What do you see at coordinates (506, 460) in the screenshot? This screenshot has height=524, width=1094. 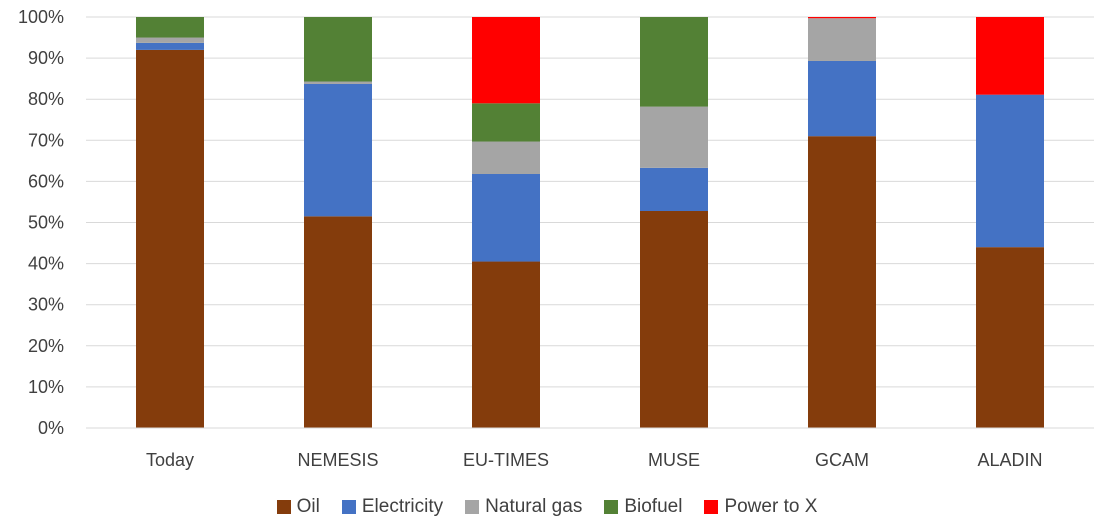 I see `x-tick-label: EU-TIMES` at bounding box center [506, 460].